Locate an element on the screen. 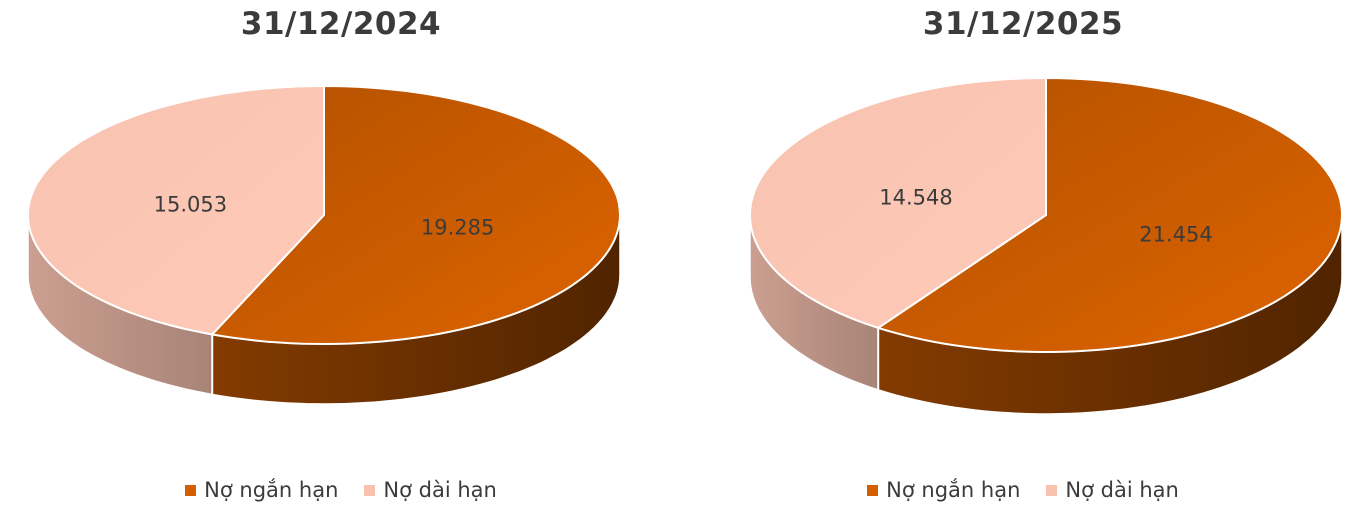  chart-title: 31/12/2024 is located at coordinates (341, 24).